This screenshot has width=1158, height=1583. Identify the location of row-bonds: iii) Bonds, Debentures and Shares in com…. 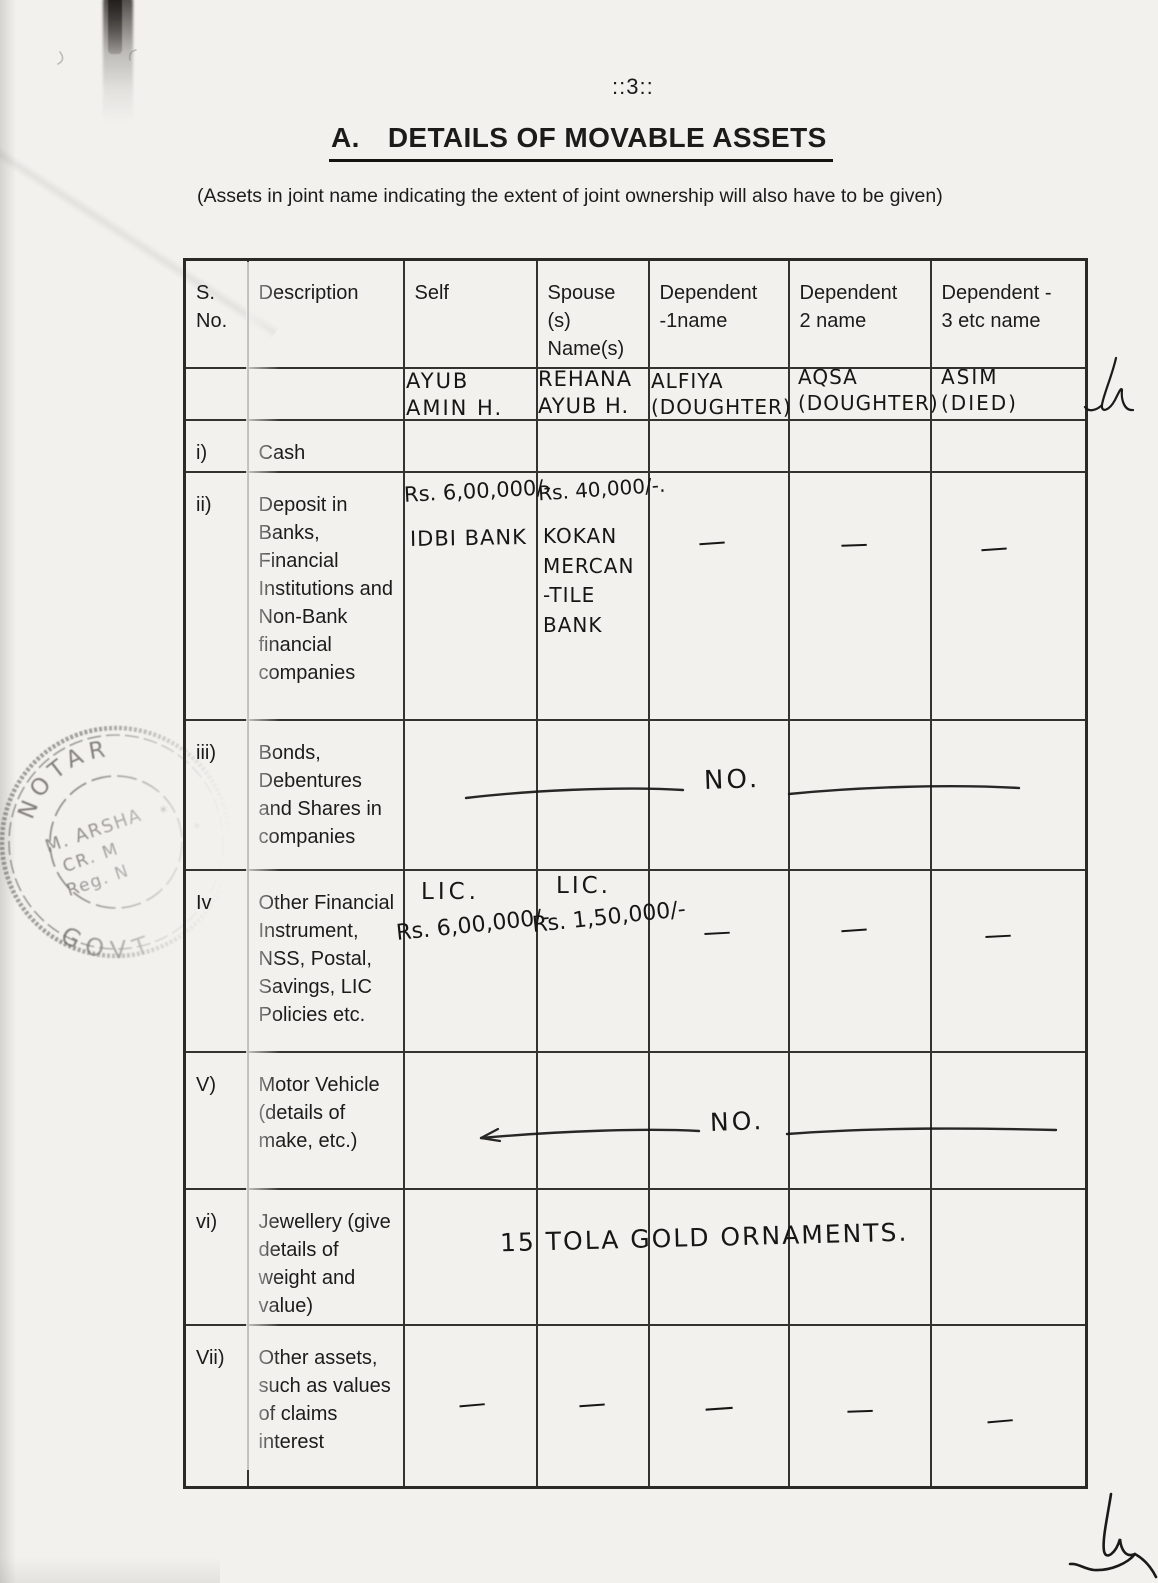
(635, 795).